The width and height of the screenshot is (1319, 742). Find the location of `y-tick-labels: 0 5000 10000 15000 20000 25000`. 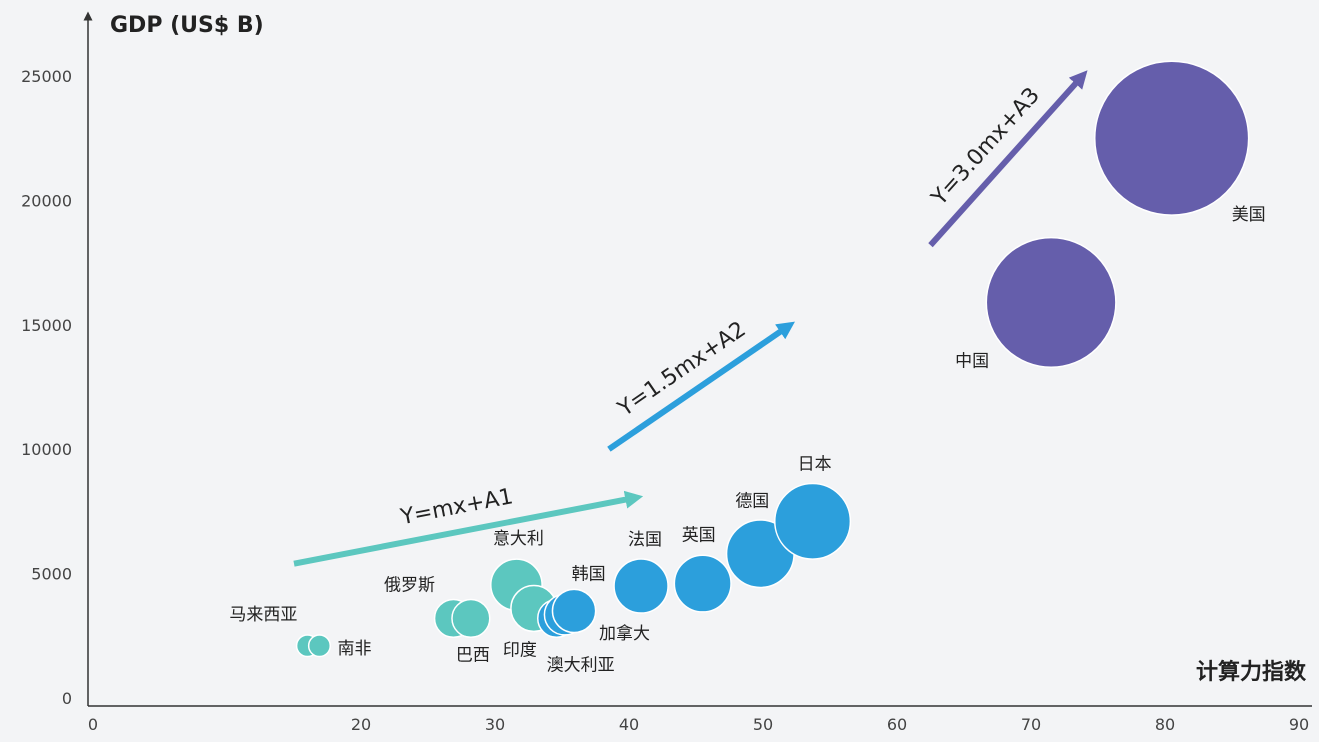

y-tick-labels: 0 5000 10000 15000 20000 25000 is located at coordinates (46, 387).